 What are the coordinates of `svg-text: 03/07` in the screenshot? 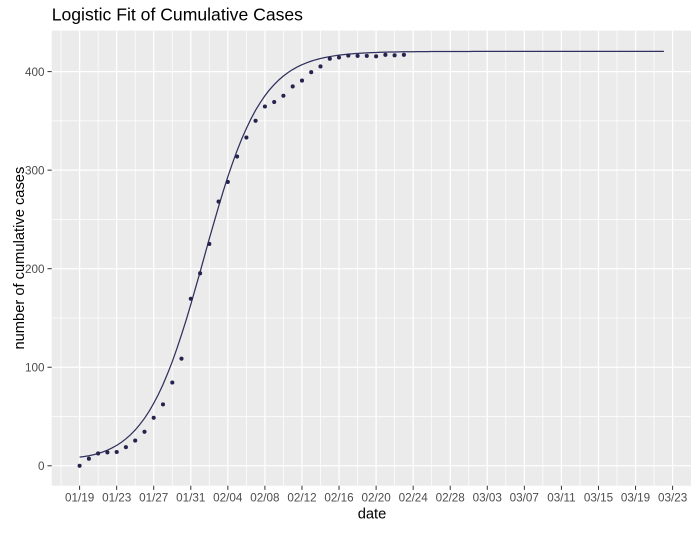 It's located at (524, 498).